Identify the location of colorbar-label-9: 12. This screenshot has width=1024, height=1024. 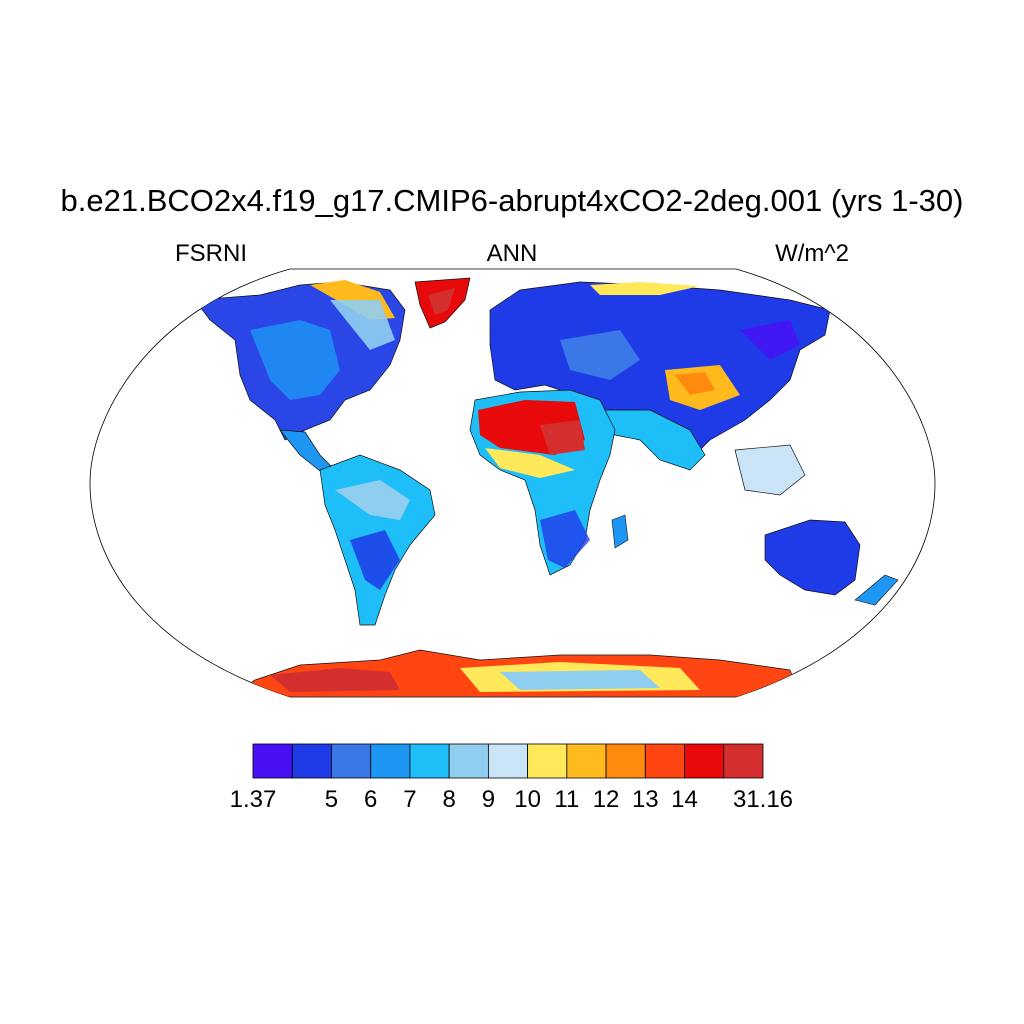
(606, 799).